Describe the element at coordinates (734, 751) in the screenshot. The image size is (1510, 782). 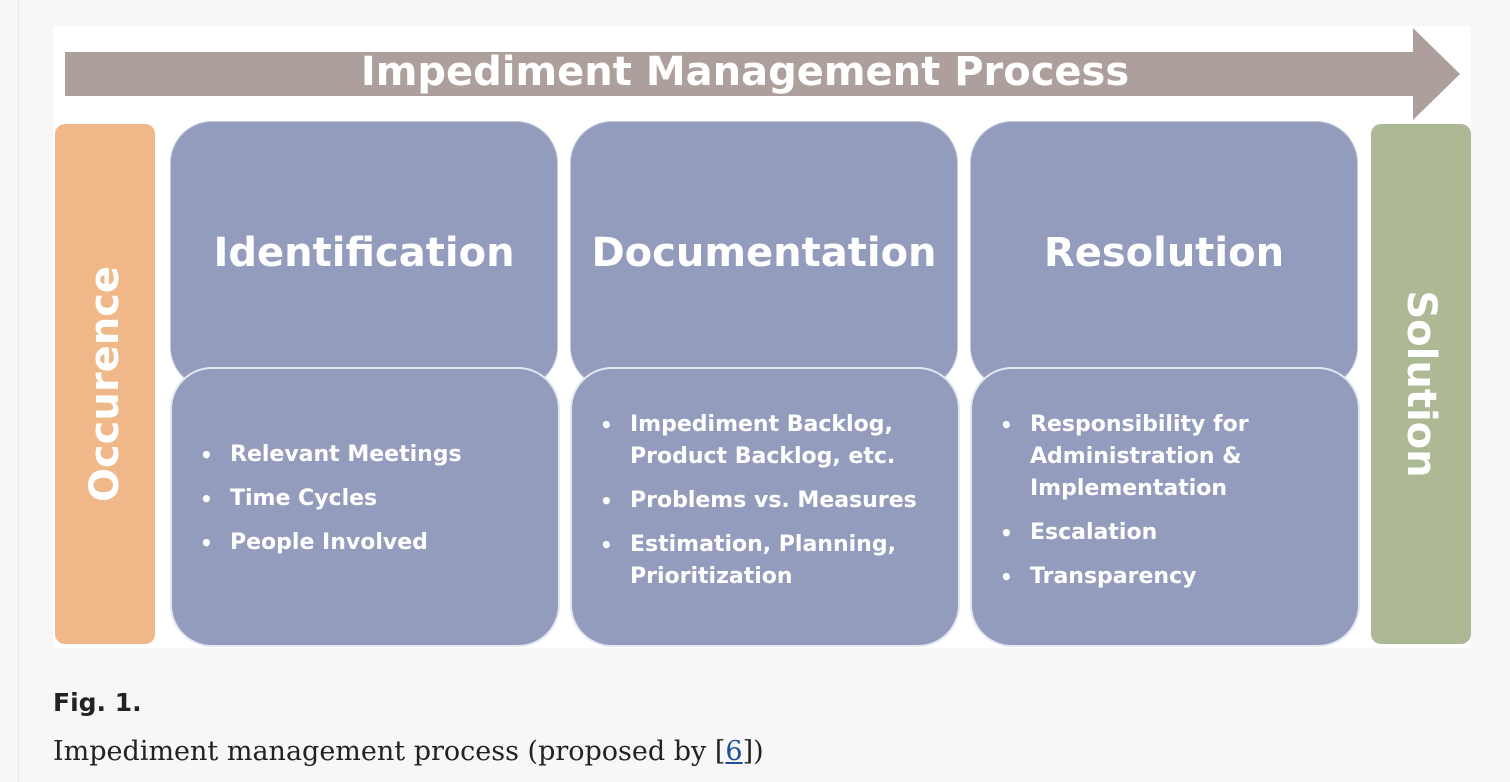
I see `citation-link: 6` at that location.